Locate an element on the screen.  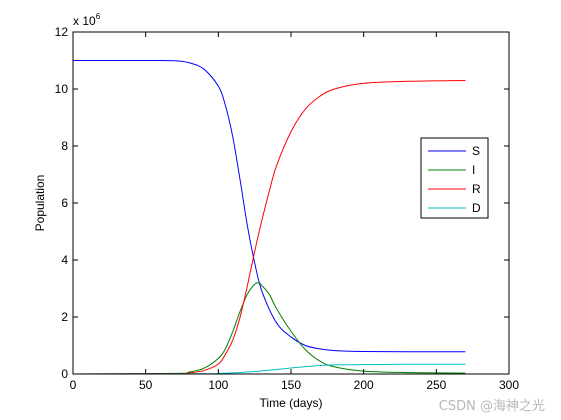
y-tick-label: 0 is located at coordinates (64, 374).